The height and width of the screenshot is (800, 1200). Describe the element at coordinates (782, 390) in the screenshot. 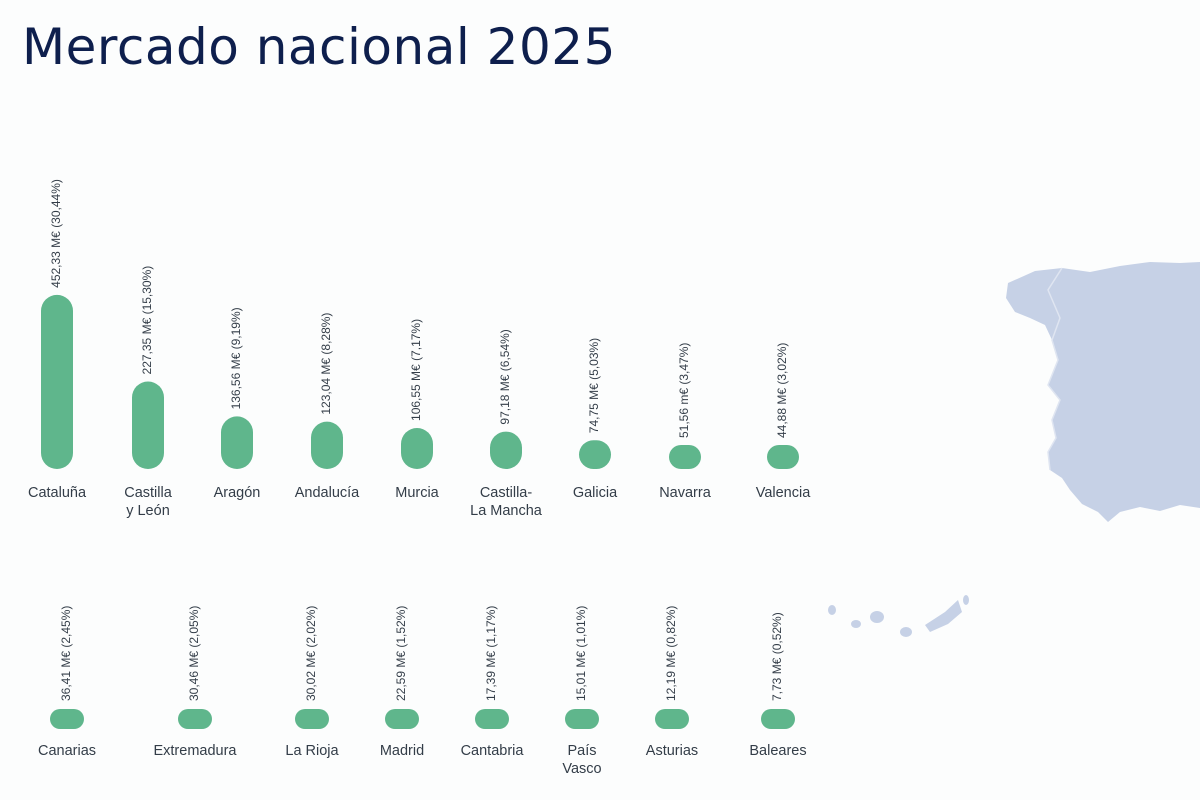

I see `data-label: 44,88 M€ (3,02%)` at that location.